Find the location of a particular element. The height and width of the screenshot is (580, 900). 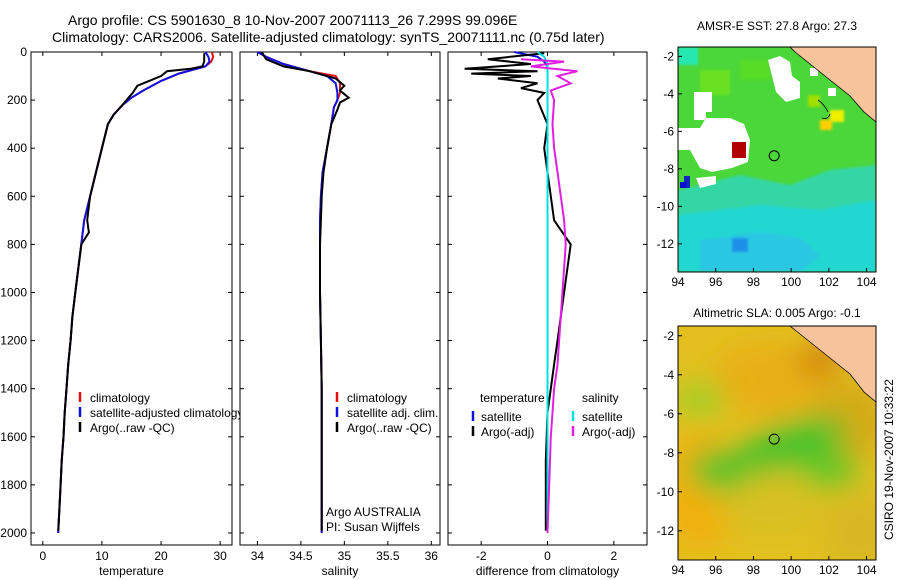

x-tick-label: 2 is located at coordinates (613, 556).